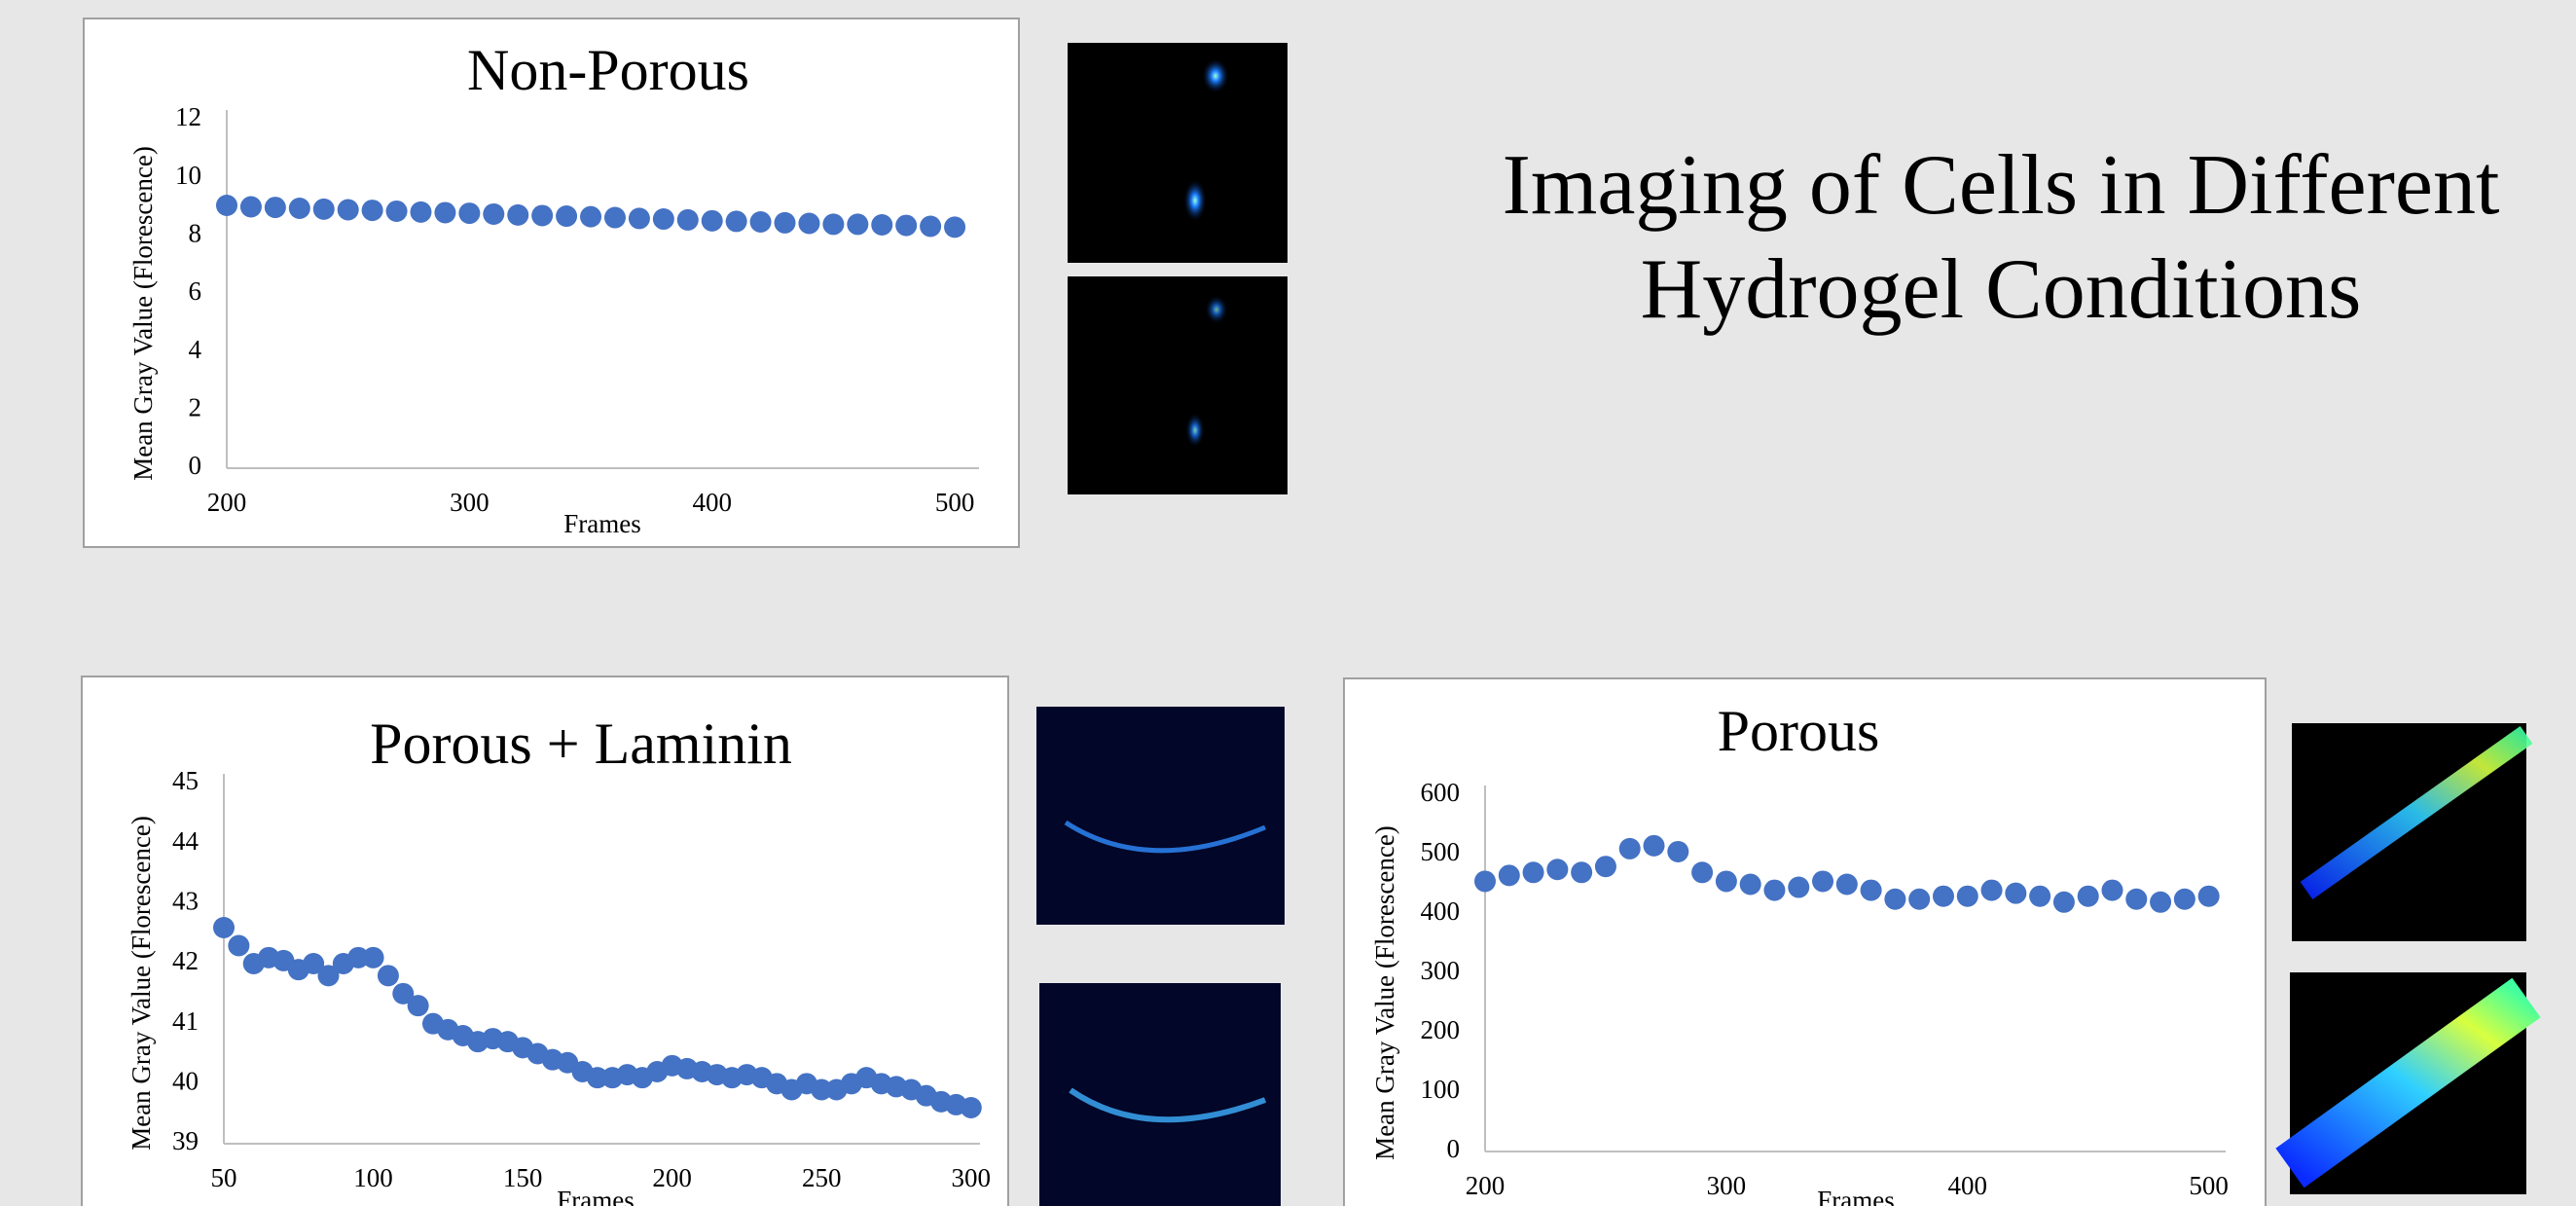  What do you see at coordinates (1441, 971) in the screenshot?
I see `y-tick-label: 300` at bounding box center [1441, 971].